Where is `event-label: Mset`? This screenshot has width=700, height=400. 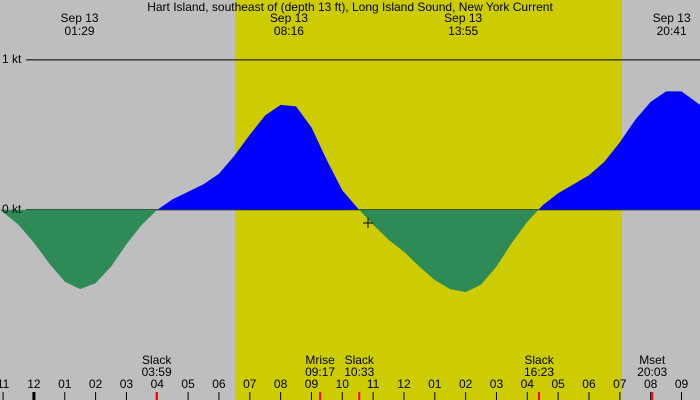
event-label: Mset is located at coordinates (652, 360).